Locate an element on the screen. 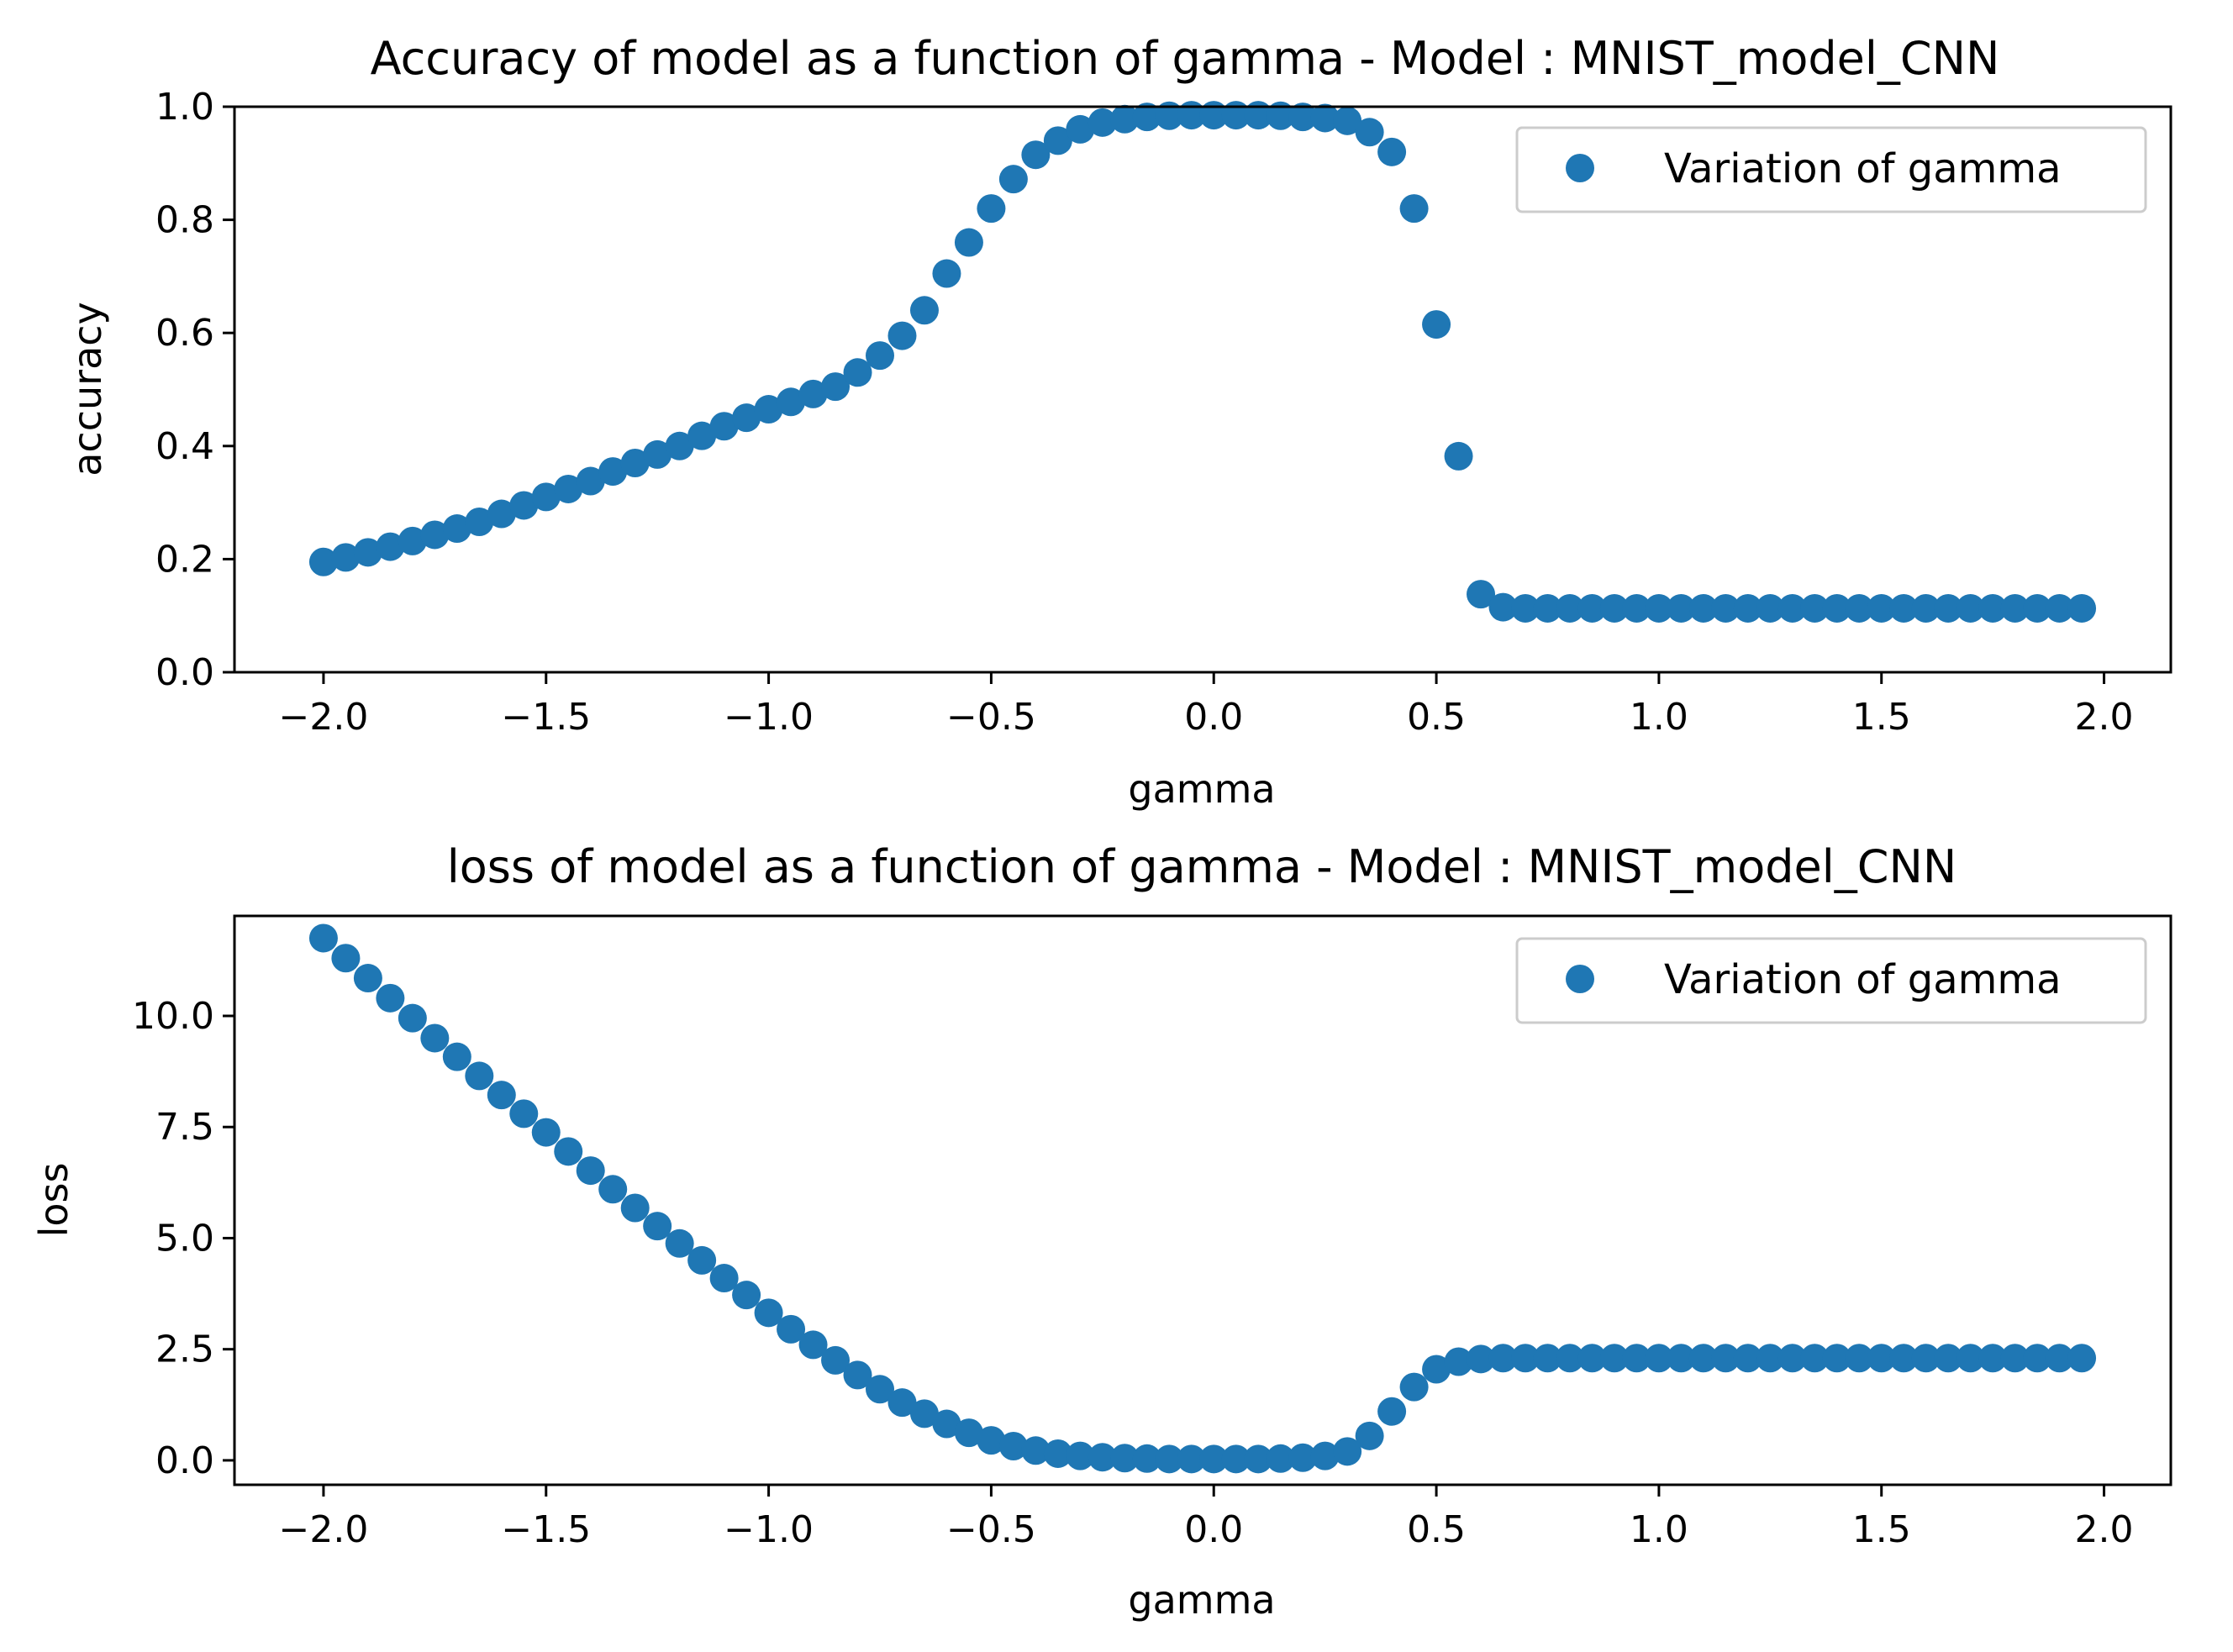  accuracy-y-tick-label: 0.6 is located at coordinates (185, 333).